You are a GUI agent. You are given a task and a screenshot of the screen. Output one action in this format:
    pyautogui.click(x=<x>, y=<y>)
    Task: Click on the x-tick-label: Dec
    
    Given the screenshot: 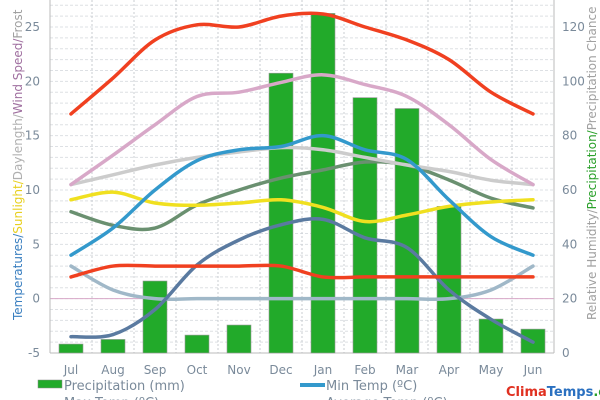 What is the action you would take?
    pyautogui.click(x=280, y=370)
    